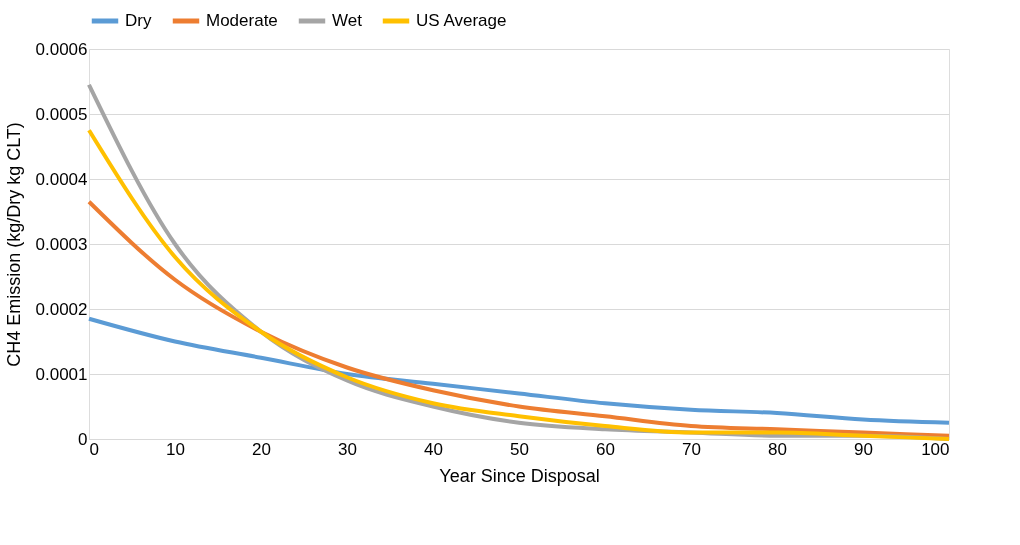 The image size is (1020, 545). What do you see at coordinates (347, 449) in the screenshot?
I see `x-tick-label: 30` at bounding box center [347, 449].